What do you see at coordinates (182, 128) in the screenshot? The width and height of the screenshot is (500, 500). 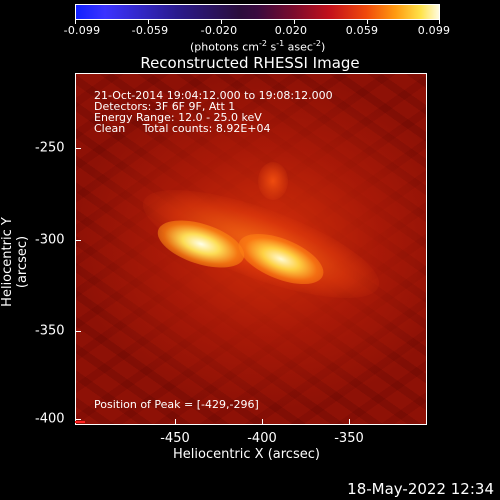 I see `algorithm-counts: Clean Total counts: 8.92E+04` at bounding box center [182, 128].